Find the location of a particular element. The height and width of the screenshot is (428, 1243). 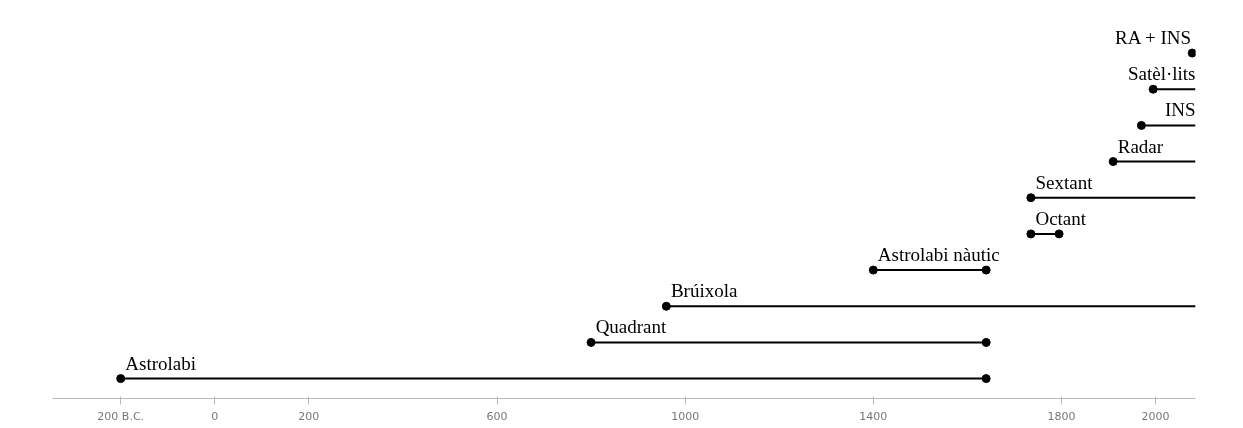

y-tick-label: Brúixola is located at coordinates (704, 291).